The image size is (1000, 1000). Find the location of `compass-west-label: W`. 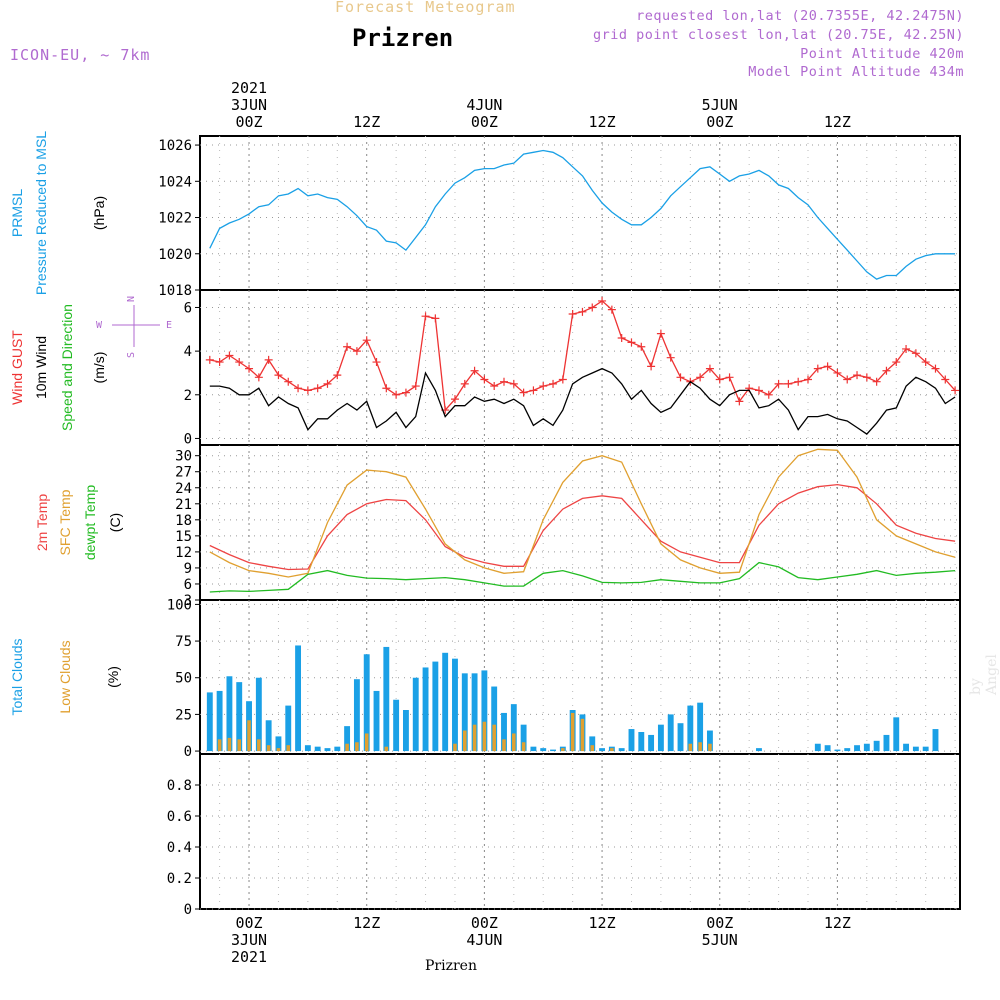

compass-west-label: W is located at coordinates (99, 325).